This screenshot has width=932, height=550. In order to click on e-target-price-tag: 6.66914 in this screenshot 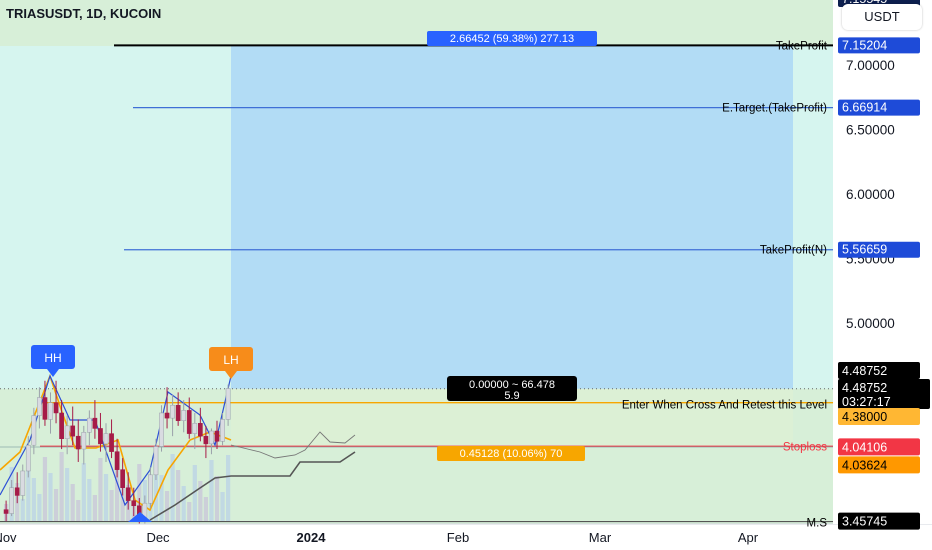, I will do `click(864, 108)`.